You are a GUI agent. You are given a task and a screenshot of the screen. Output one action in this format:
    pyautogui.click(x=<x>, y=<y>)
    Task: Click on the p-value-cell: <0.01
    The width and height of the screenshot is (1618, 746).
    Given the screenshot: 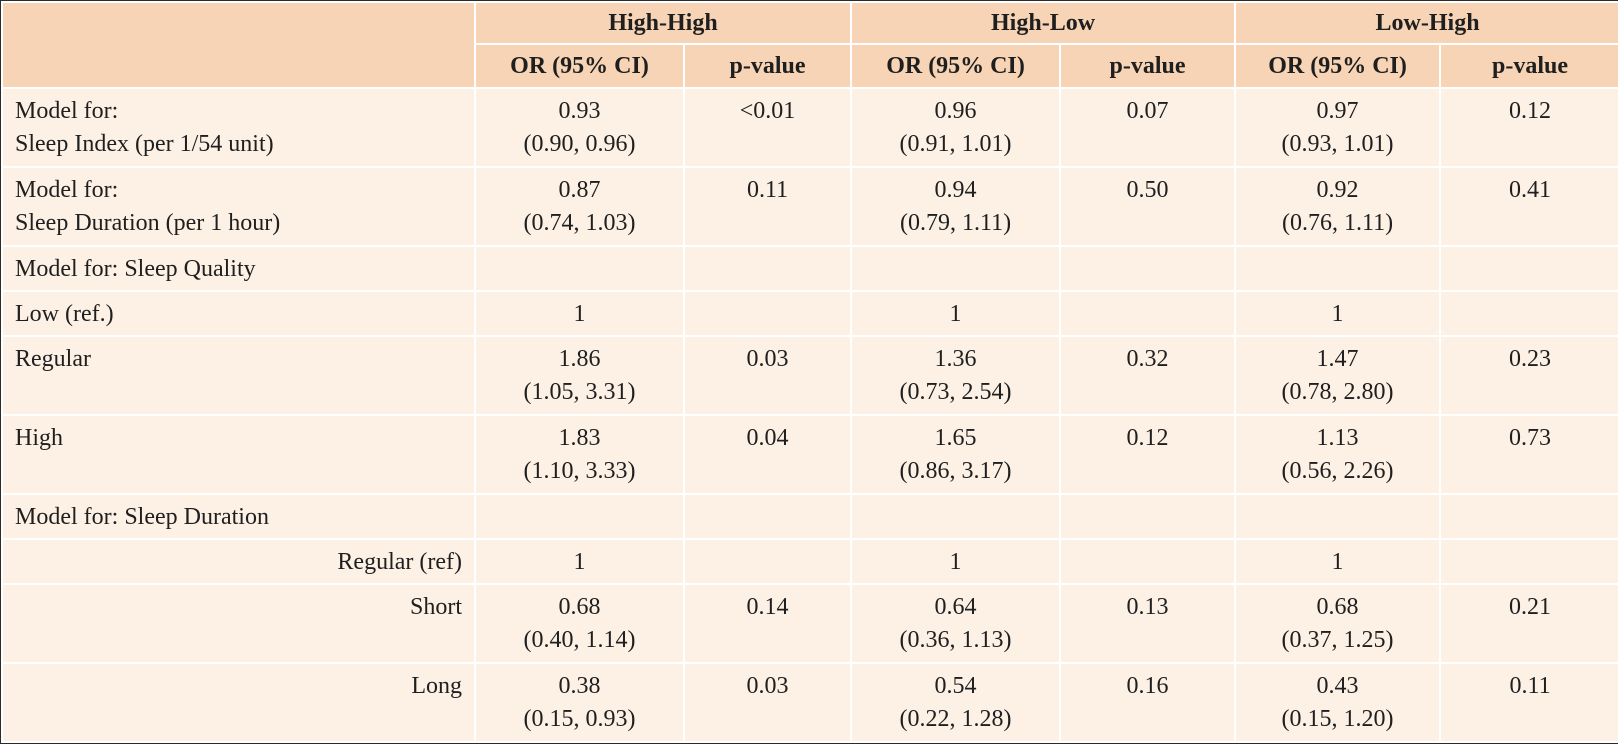 What is the action you would take?
    pyautogui.click(x=767, y=127)
    